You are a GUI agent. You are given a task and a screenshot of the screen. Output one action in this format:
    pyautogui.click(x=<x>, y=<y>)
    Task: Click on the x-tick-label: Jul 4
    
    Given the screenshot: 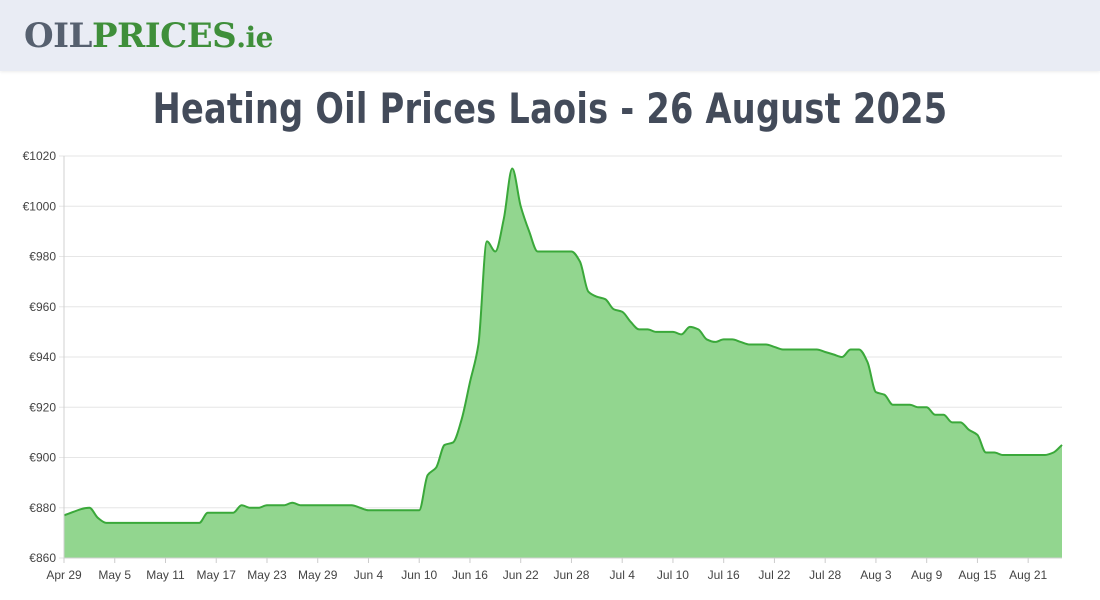 What is the action you would take?
    pyautogui.click(x=623, y=575)
    